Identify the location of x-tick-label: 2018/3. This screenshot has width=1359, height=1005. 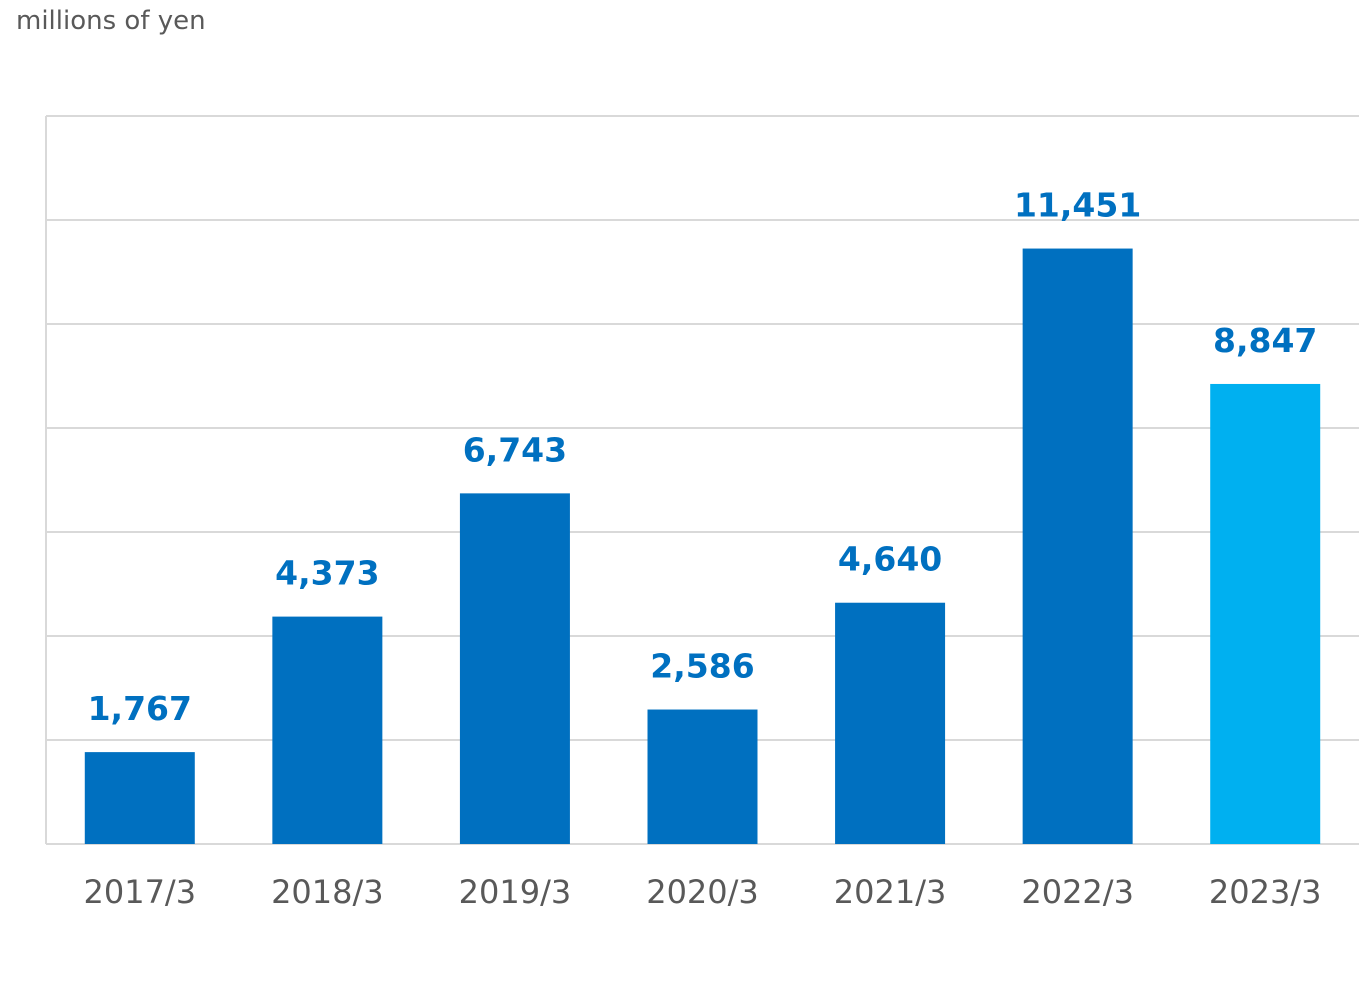
(327, 892).